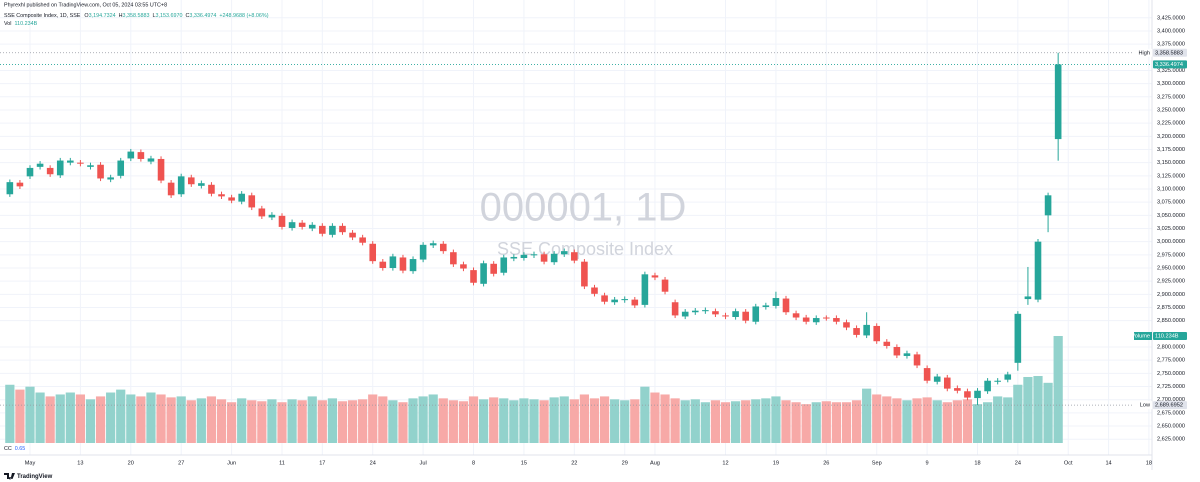 This screenshot has height=482, width=1200. I want to click on x-tick-label: 9, so click(927, 463).